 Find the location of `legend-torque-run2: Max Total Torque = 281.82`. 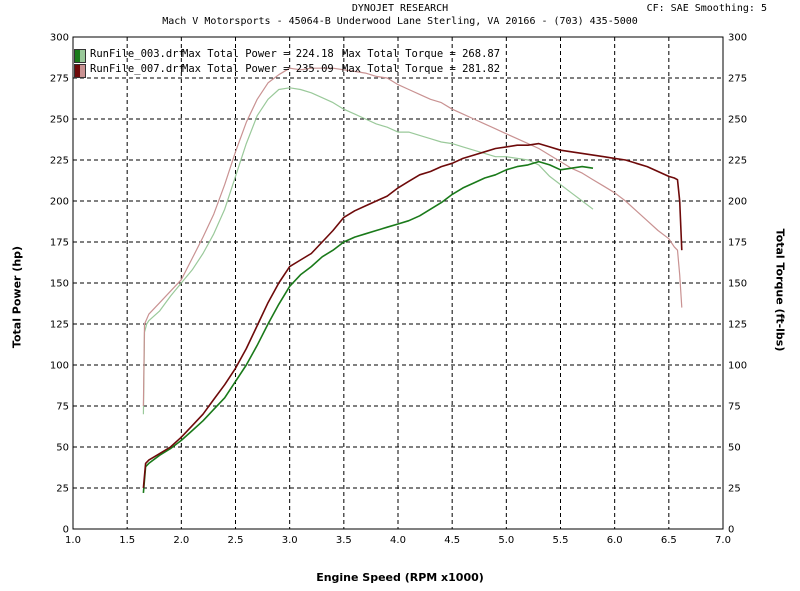

legend-torque-run2: Max Total Torque = 281.82 is located at coordinates (421, 69).